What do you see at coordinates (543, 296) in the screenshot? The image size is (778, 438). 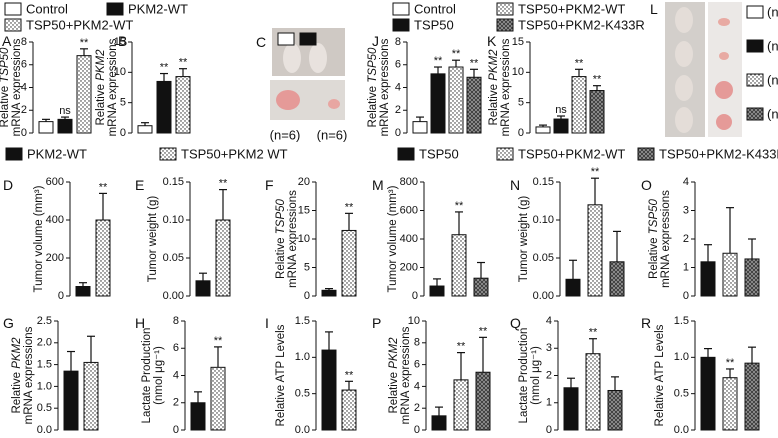 I see `y-tick-label: 0.00` at bounding box center [543, 296].